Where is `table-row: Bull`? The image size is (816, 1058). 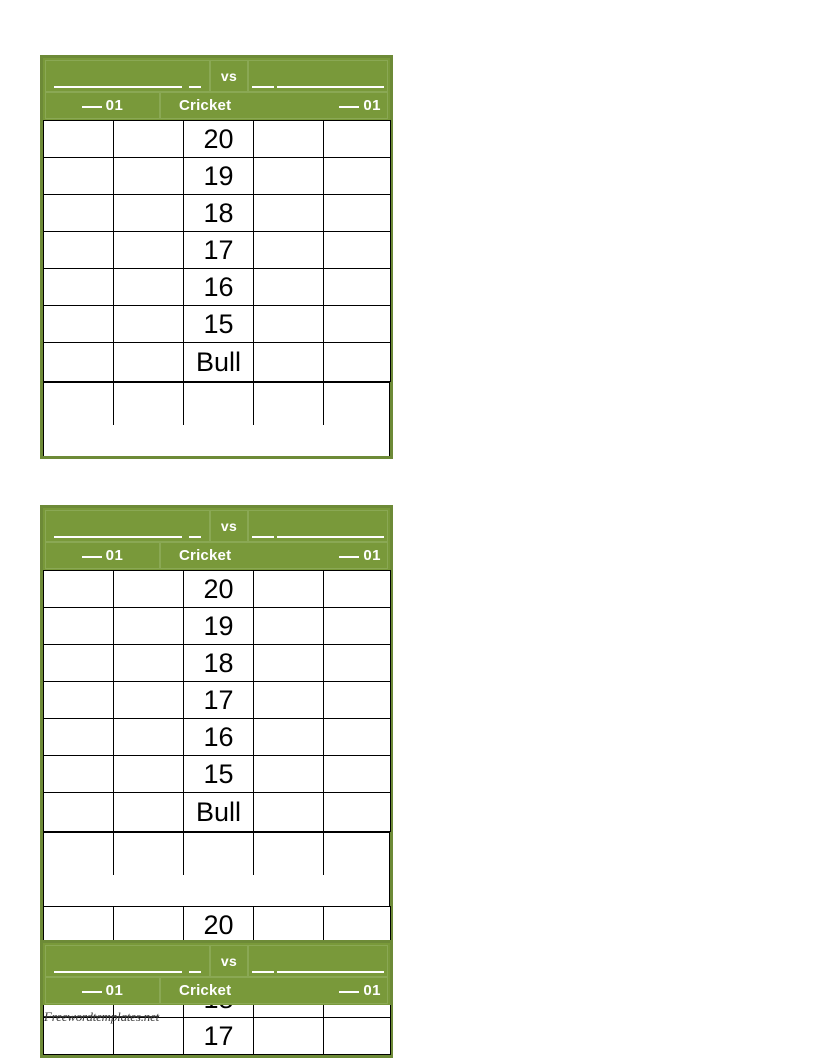
table-row: Bull is located at coordinates (217, 362).